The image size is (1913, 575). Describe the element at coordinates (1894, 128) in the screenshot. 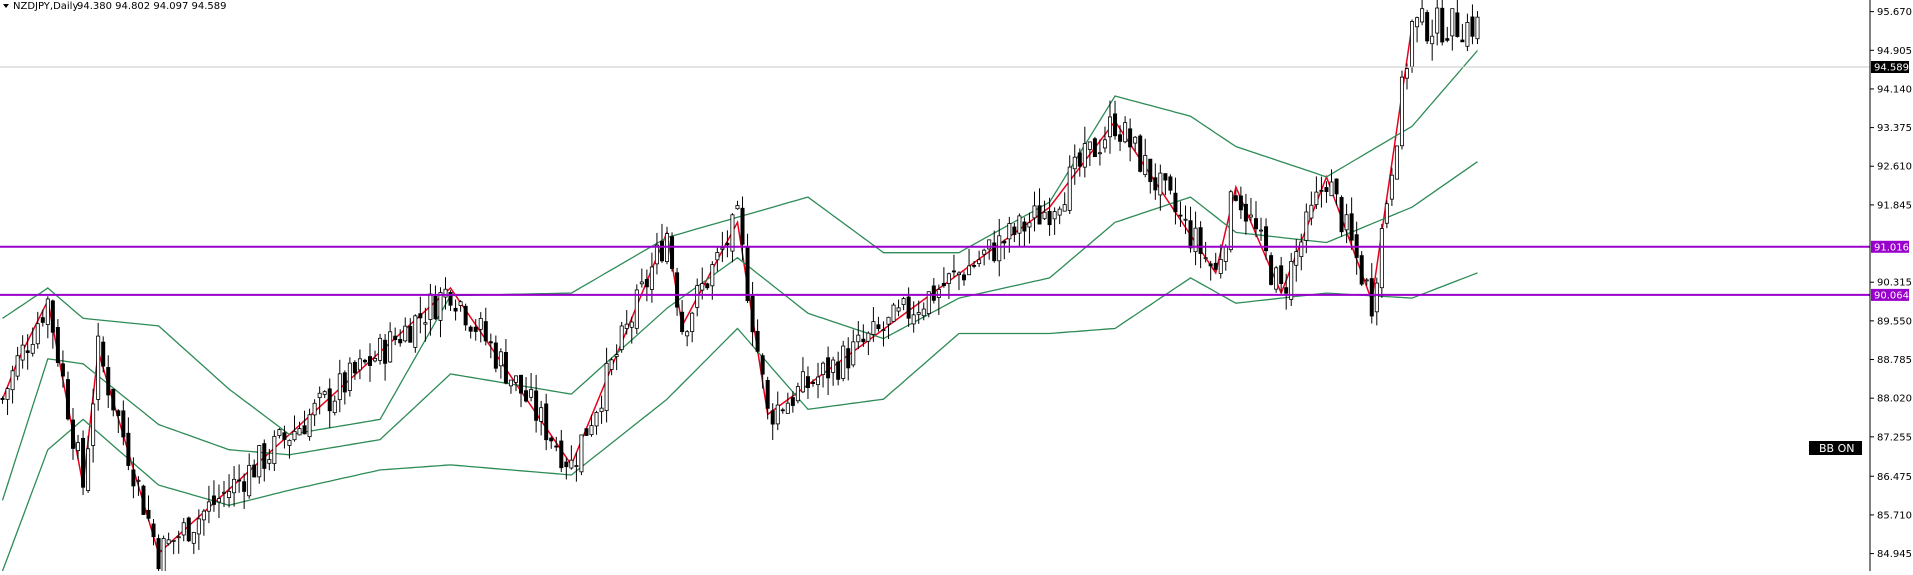

I see `y-tick-label: 93.375` at that location.